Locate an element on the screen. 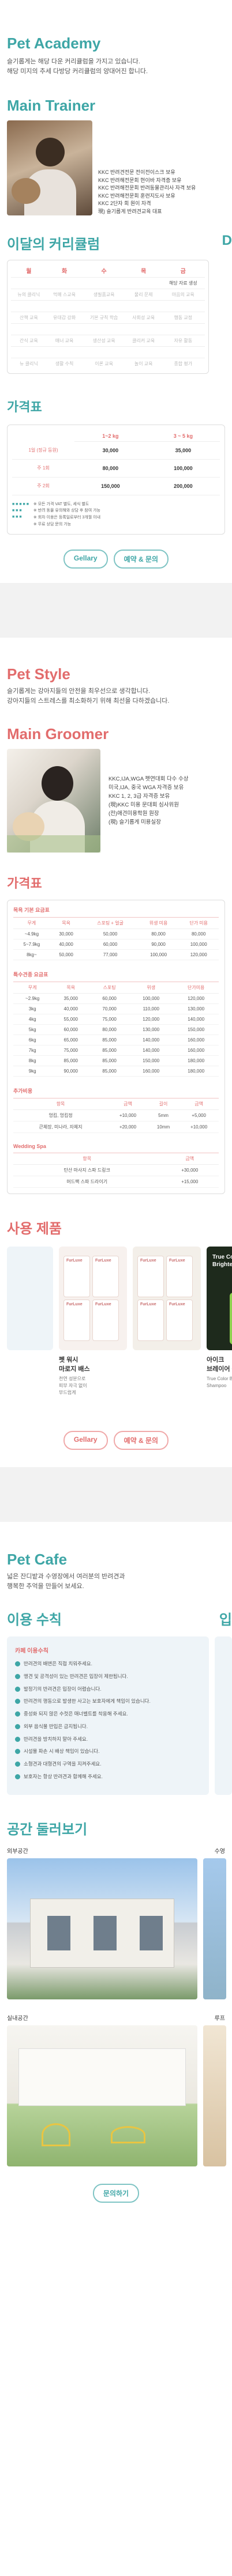 The width and height of the screenshot is (232, 2576). price-row: 주 2회 150,000 200,000 is located at coordinates (116, 486).